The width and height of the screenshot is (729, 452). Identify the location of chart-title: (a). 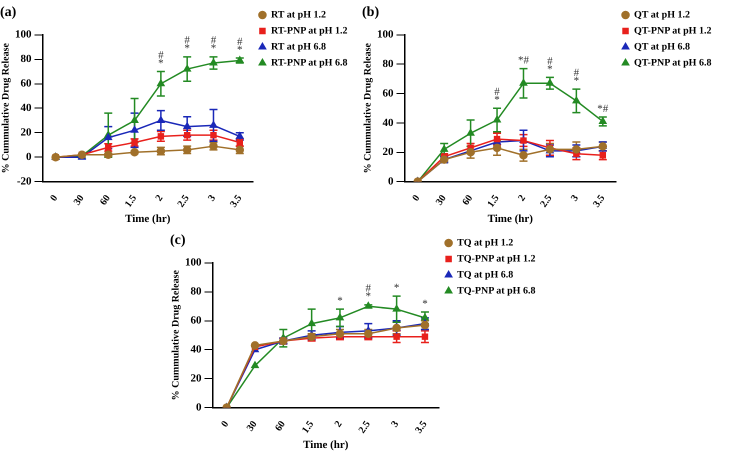
(8, 12).